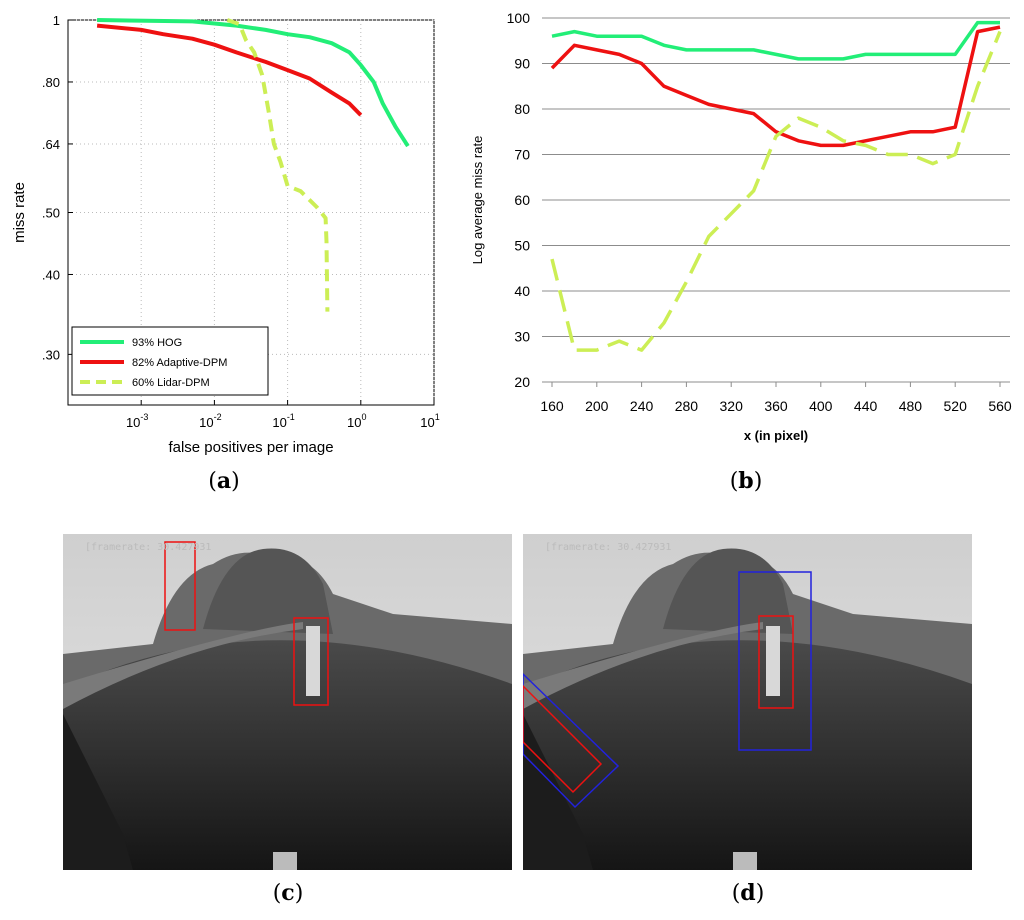 The image size is (1024, 920). What do you see at coordinates (224, 481) in the screenshot?
I see `caption-a: (a)` at bounding box center [224, 481].